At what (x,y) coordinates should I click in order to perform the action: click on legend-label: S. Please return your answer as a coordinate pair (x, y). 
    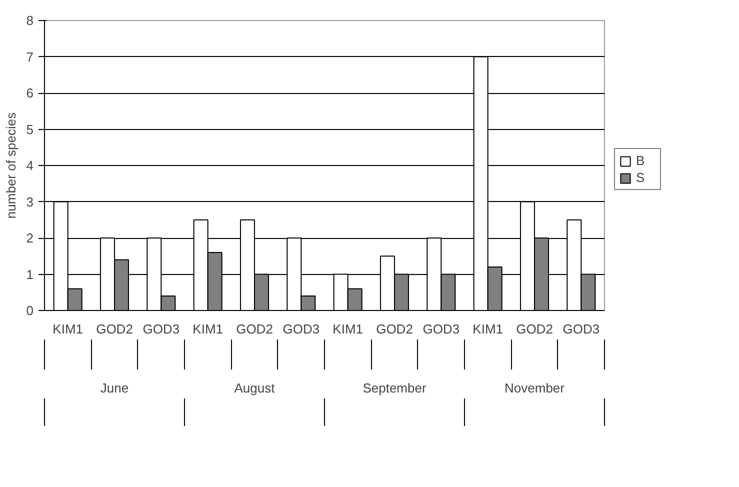
    Looking at the image, I should click on (641, 177).